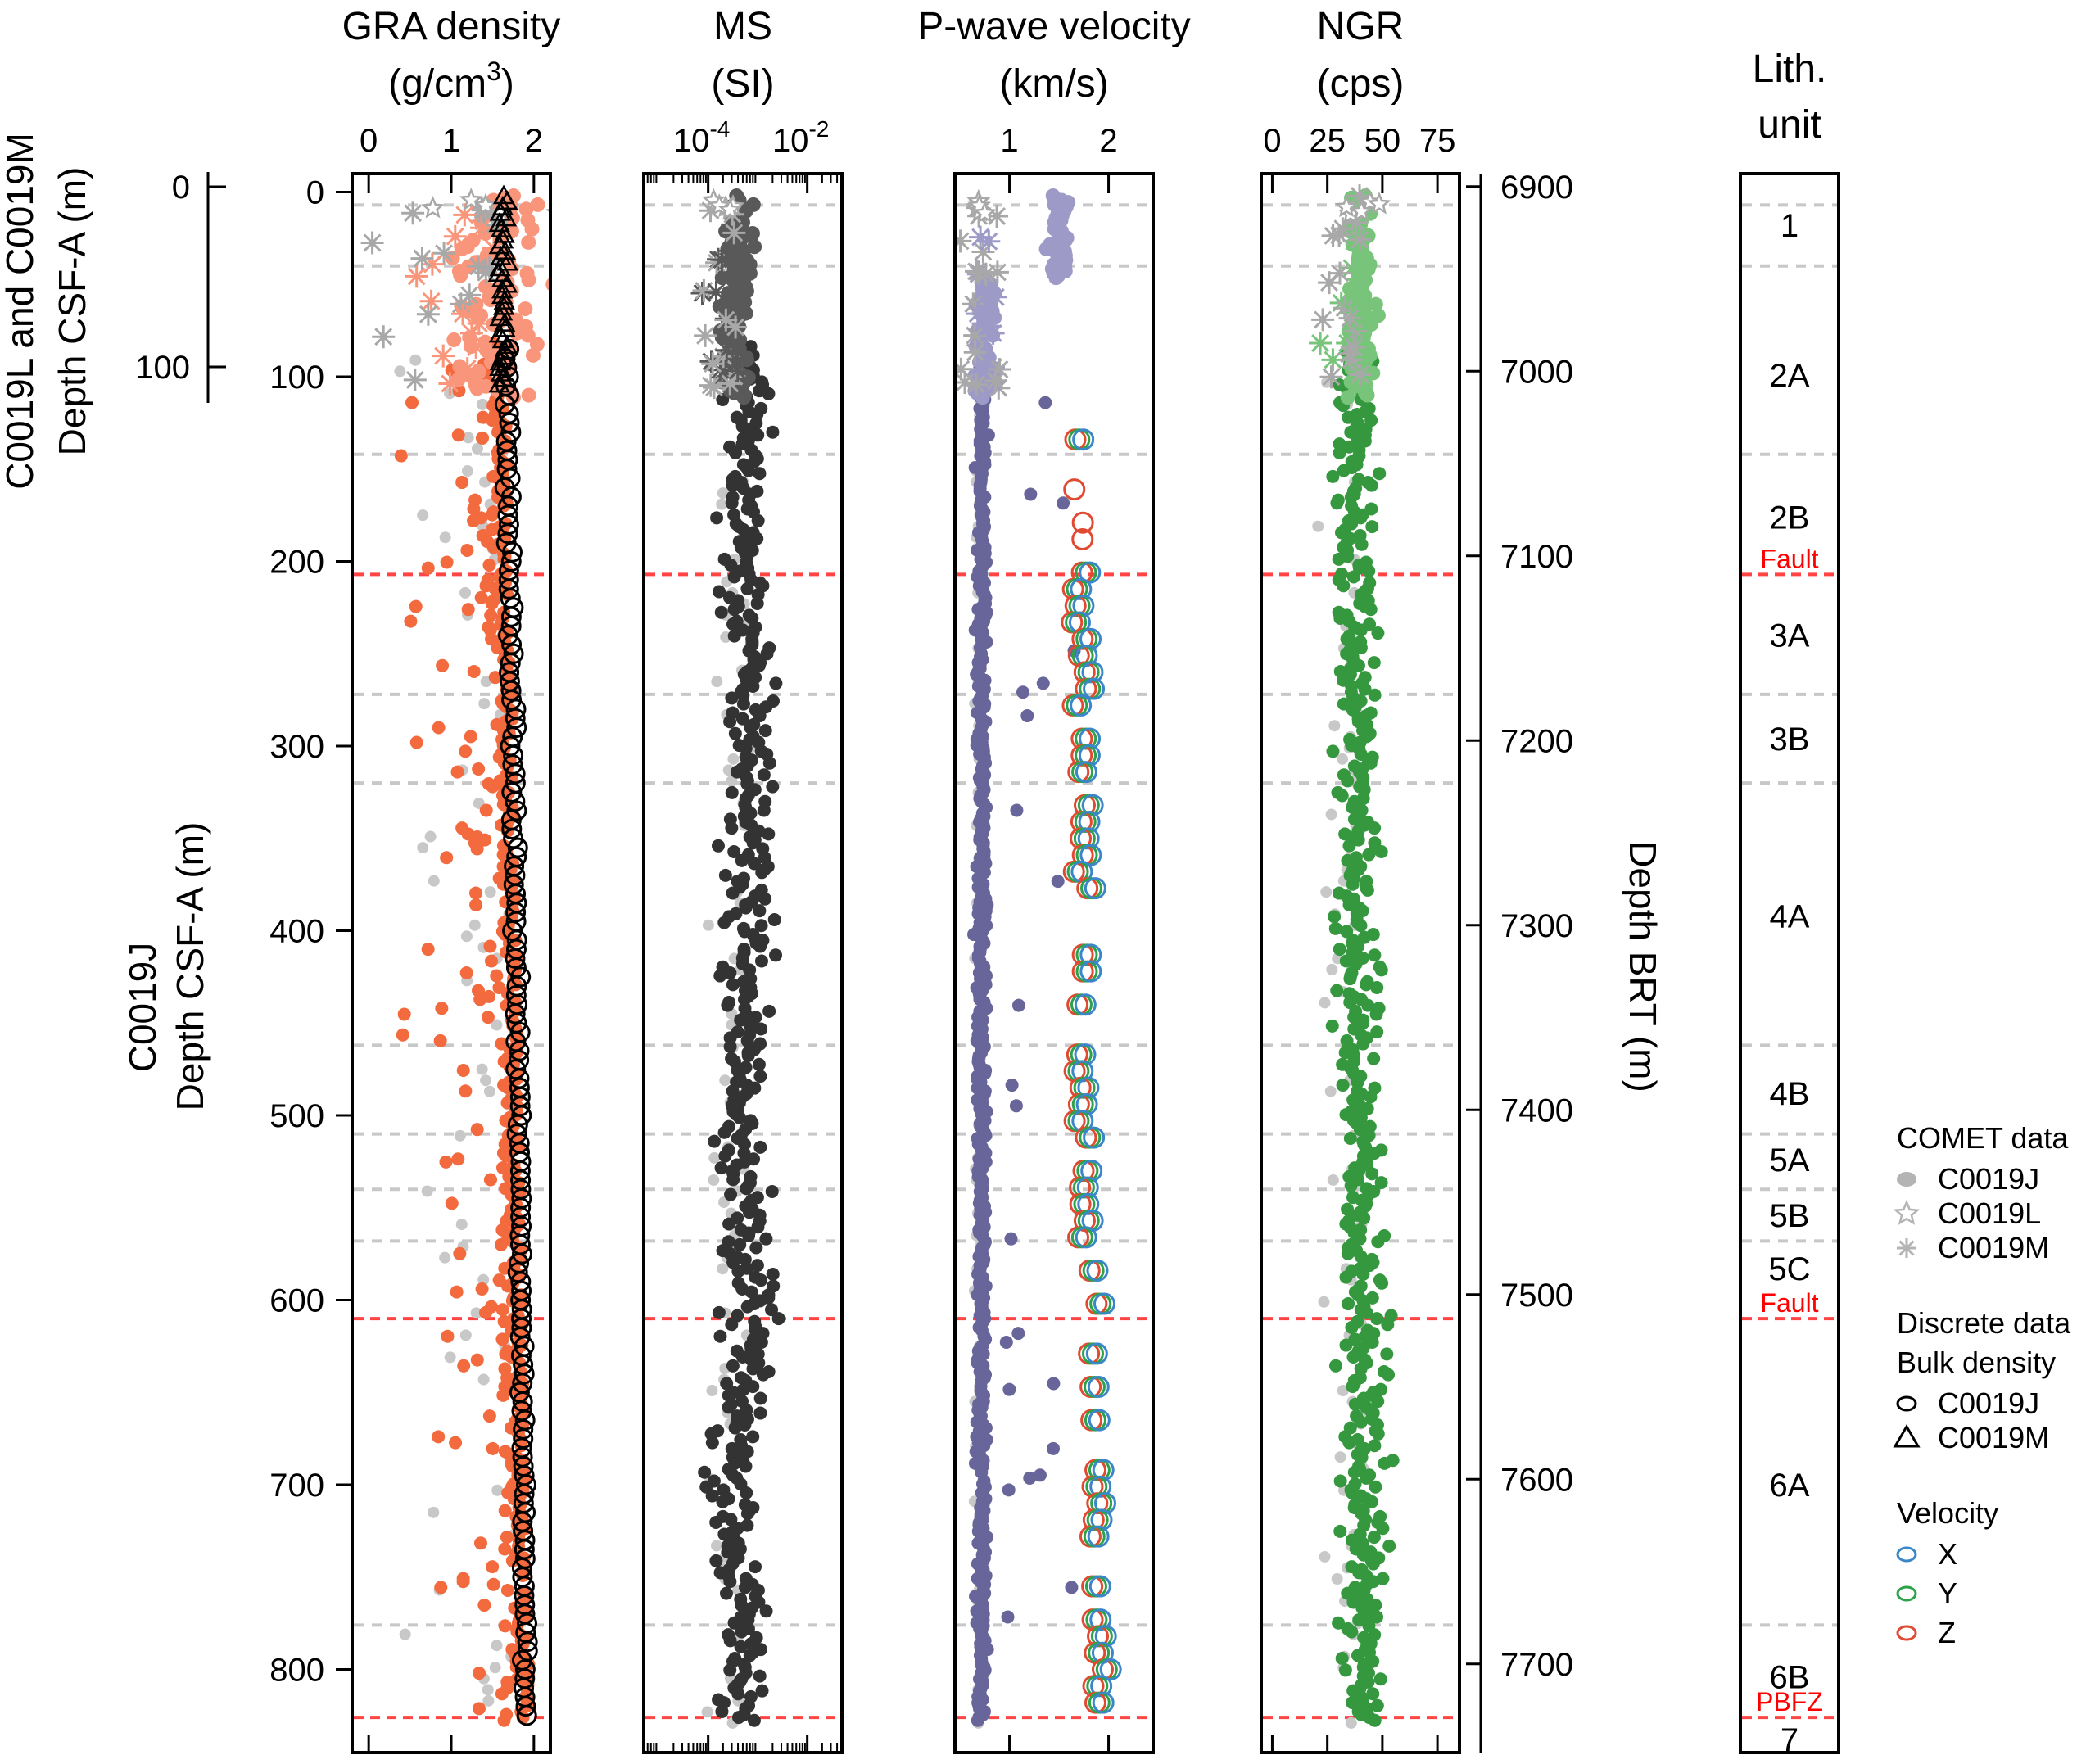  What do you see at coordinates (1790, 376) in the screenshot?
I see `lith-unit-label: 2A` at bounding box center [1790, 376].